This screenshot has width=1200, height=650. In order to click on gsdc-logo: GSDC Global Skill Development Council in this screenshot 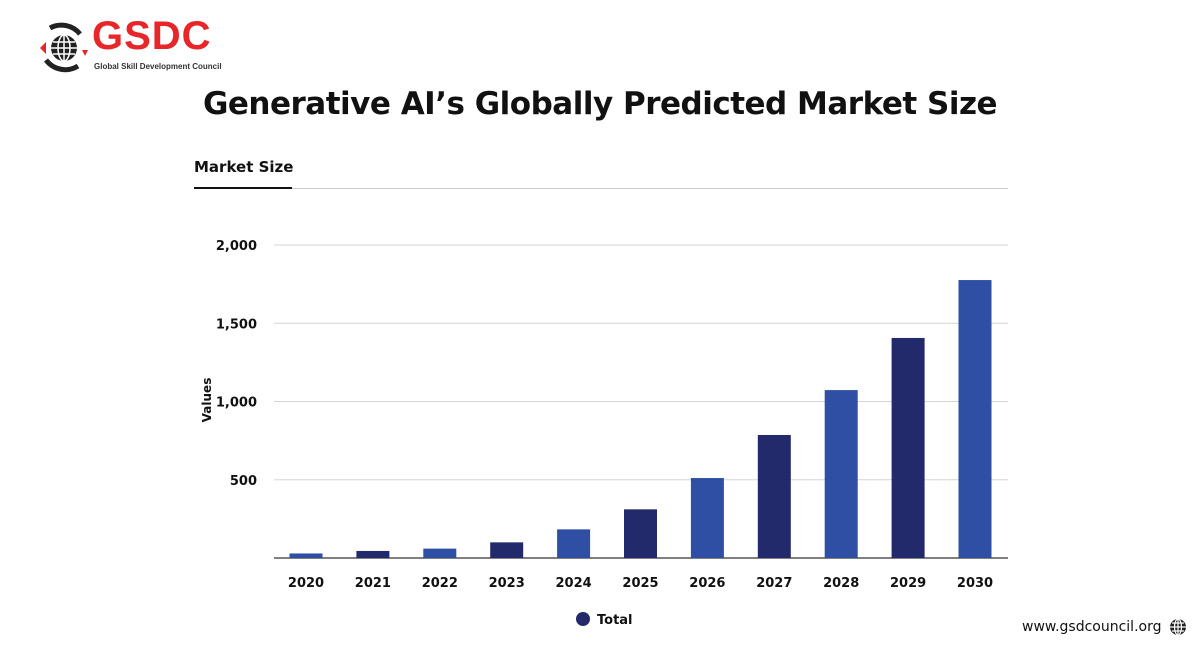, I will do `click(136, 45)`.